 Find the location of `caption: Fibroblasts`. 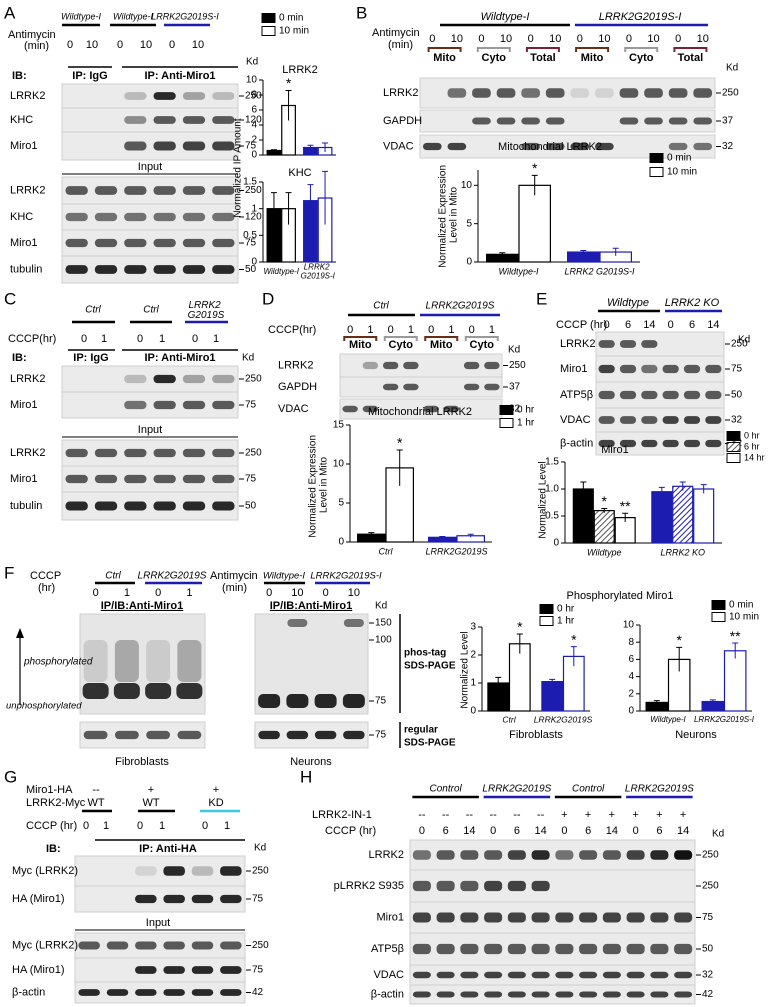

caption: Fibroblasts is located at coordinates (142, 762).